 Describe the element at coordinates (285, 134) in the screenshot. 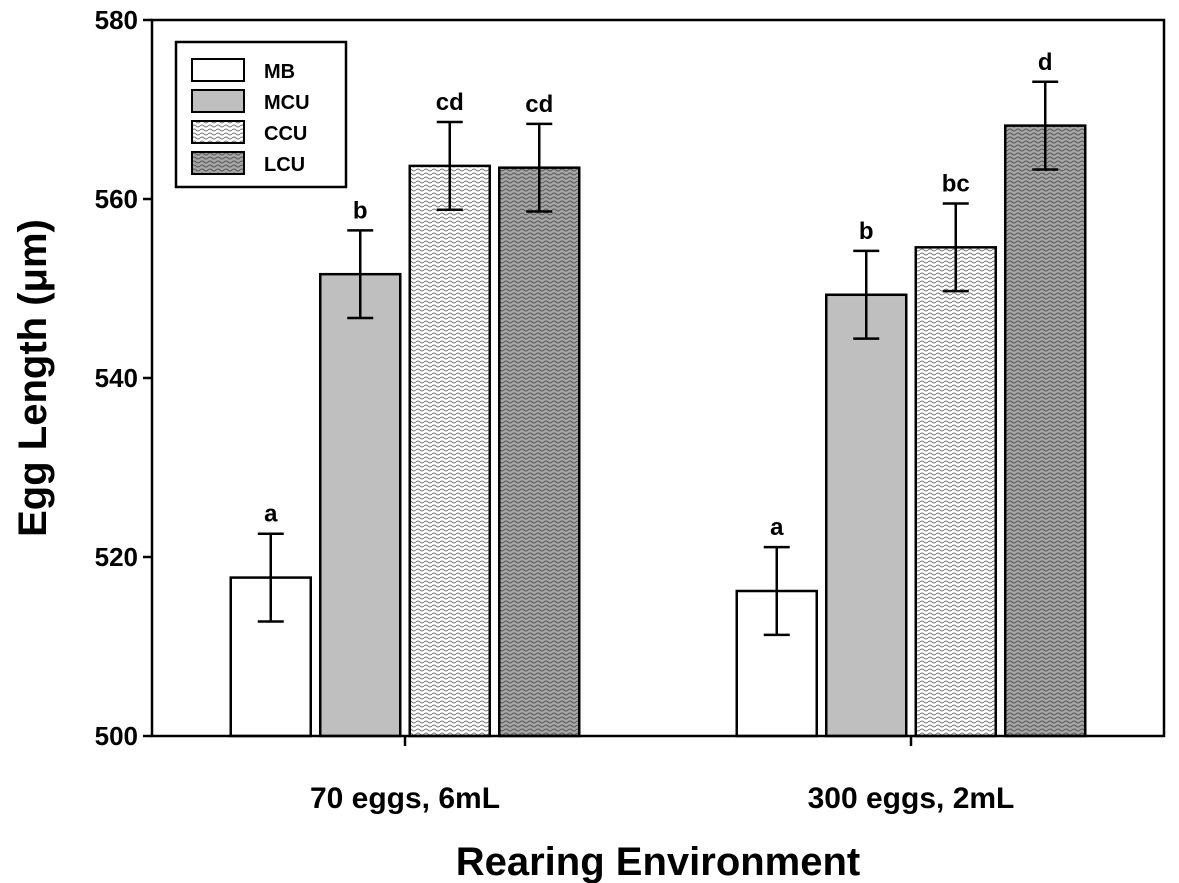

I see `legend-label-ccu: CCU` at that location.